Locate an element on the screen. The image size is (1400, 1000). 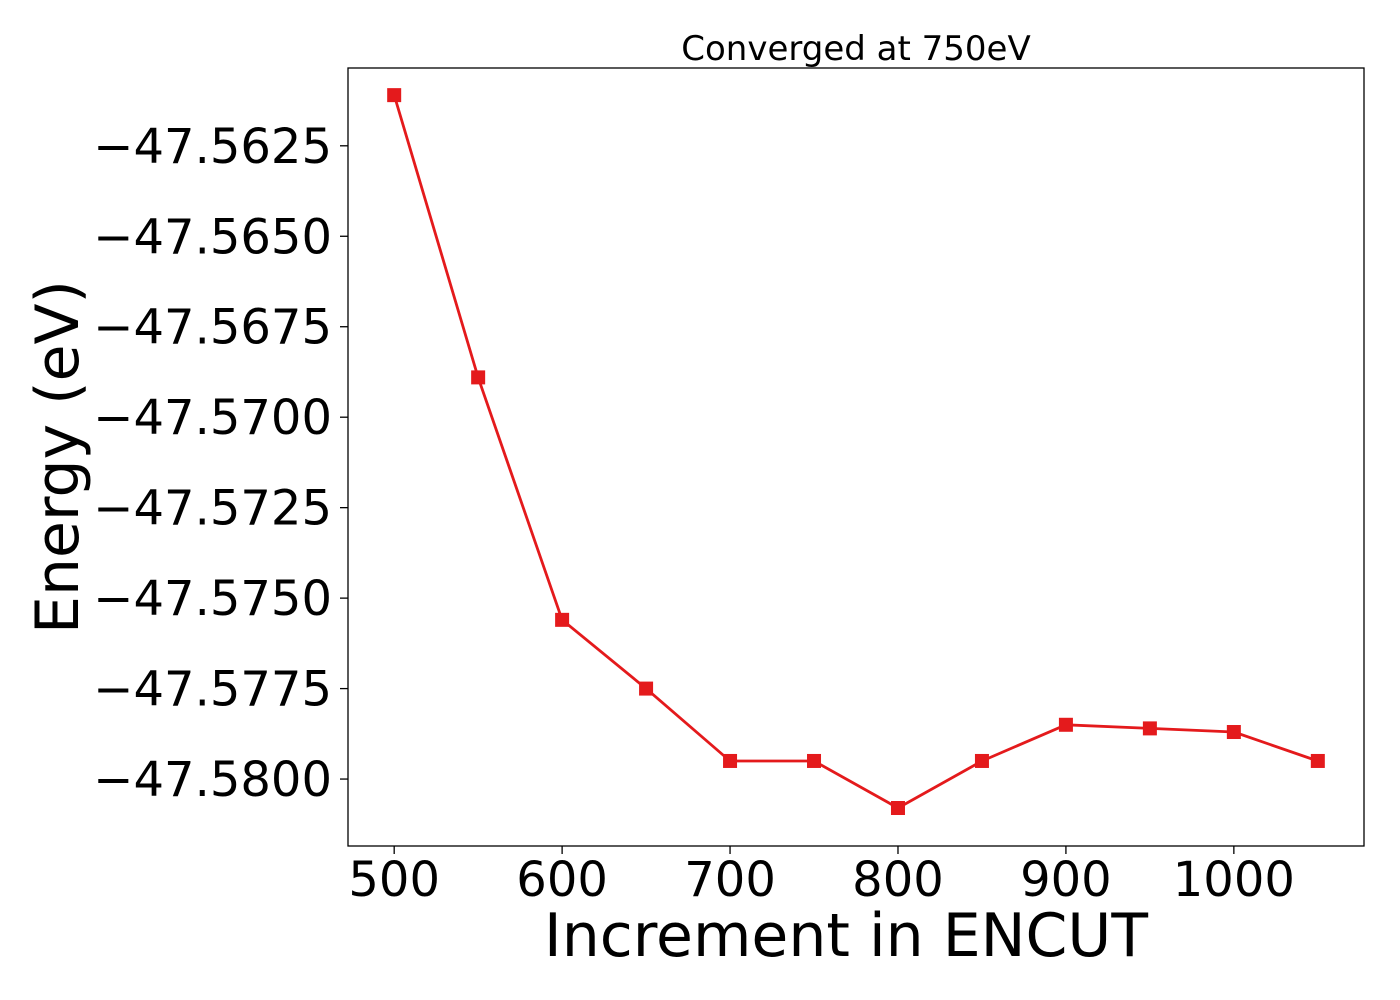
x-tick-label: 500 is located at coordinates (394, 880).